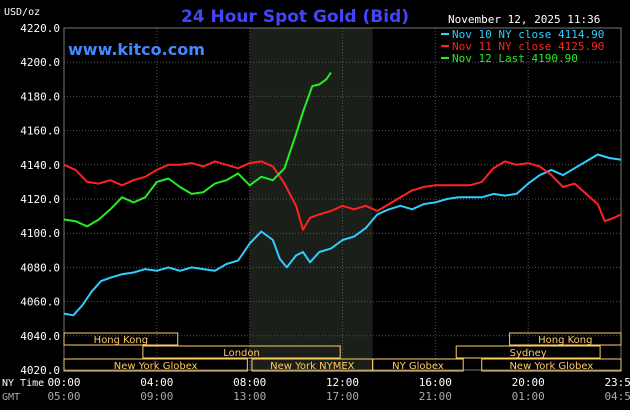 This screenshot has width=630, height=410. I want to click on session-label: London, so click(241, 353).